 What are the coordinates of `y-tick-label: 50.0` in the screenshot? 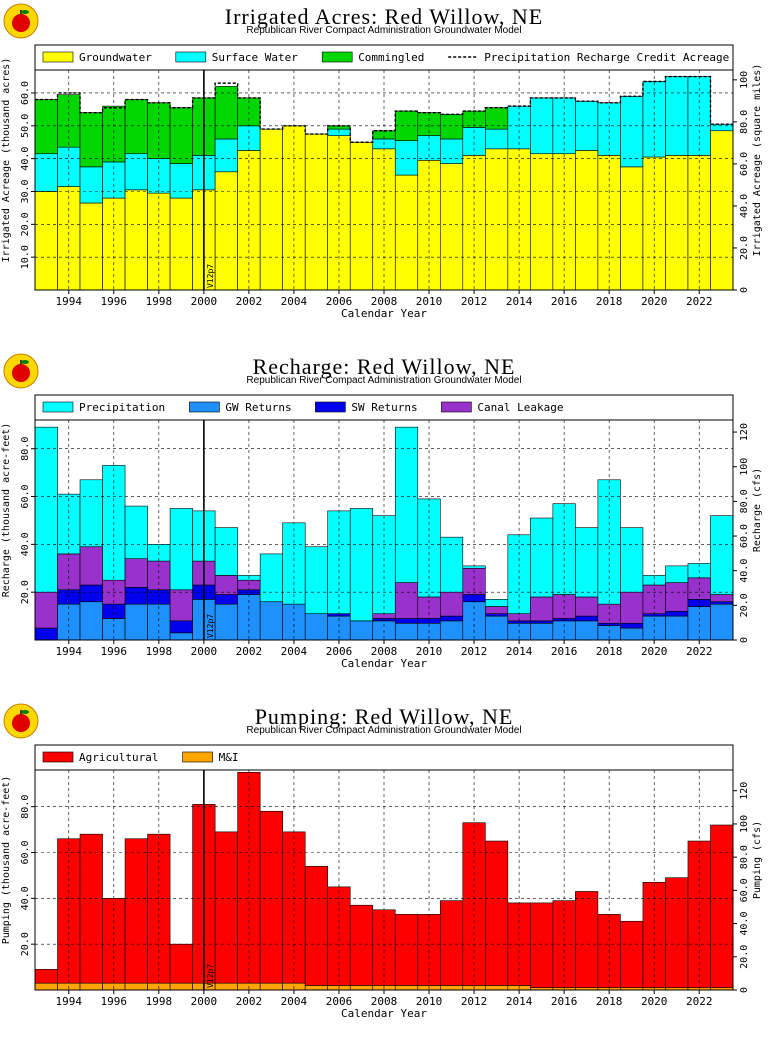 It's located at (25, 126).